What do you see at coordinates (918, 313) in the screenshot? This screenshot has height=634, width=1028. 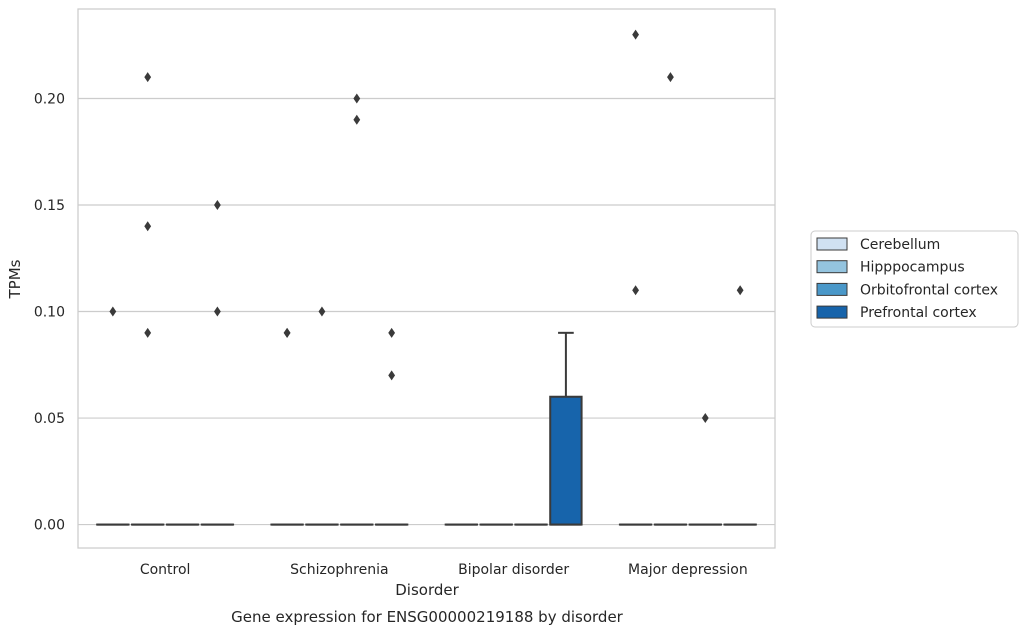 I see `legend-label: Prefrontal cortex` at bounding box center [918, 313].